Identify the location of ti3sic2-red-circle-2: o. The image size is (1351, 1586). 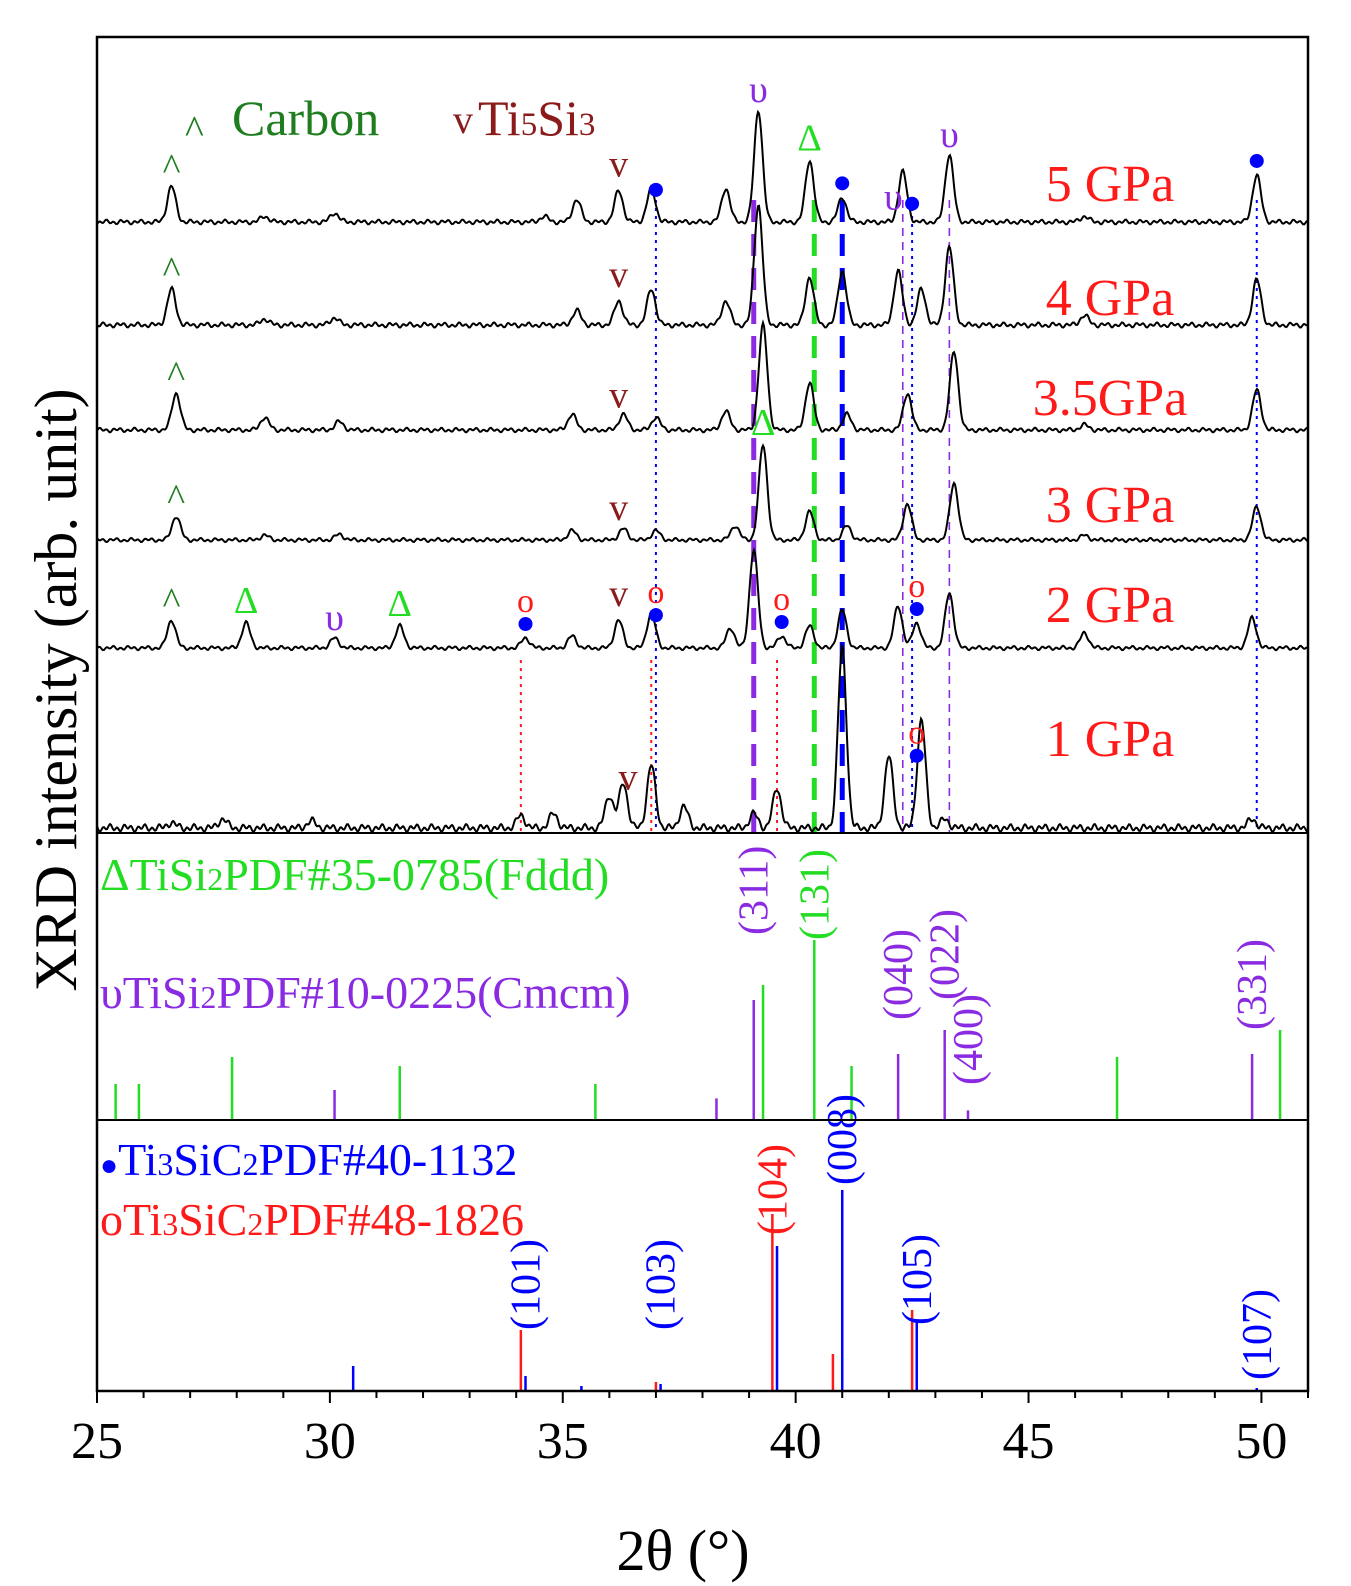
(781, 599).